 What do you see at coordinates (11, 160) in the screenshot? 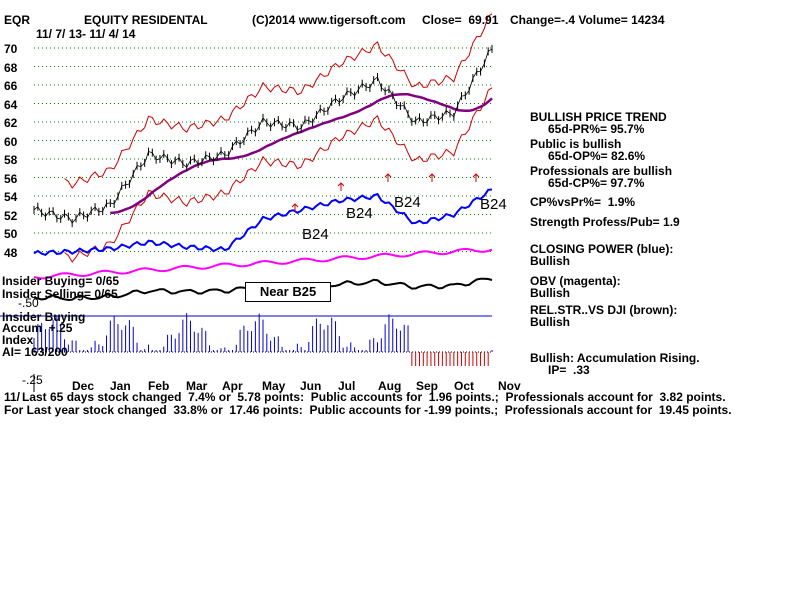
I see `y-tick: 58` at bounding box center [11, 160].